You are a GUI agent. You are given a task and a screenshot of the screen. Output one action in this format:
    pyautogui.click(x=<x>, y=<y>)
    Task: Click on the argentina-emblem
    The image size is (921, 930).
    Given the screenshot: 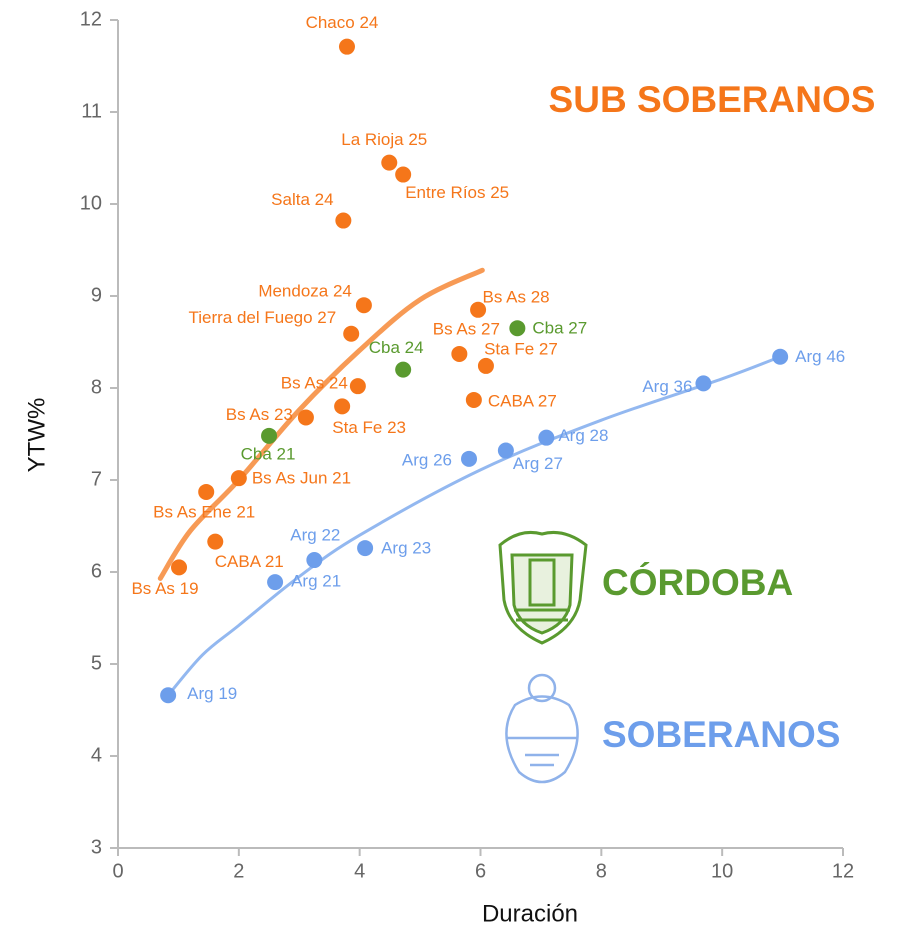 What is the action you would take?
    pyautogui.click(x=542, y=728)
    